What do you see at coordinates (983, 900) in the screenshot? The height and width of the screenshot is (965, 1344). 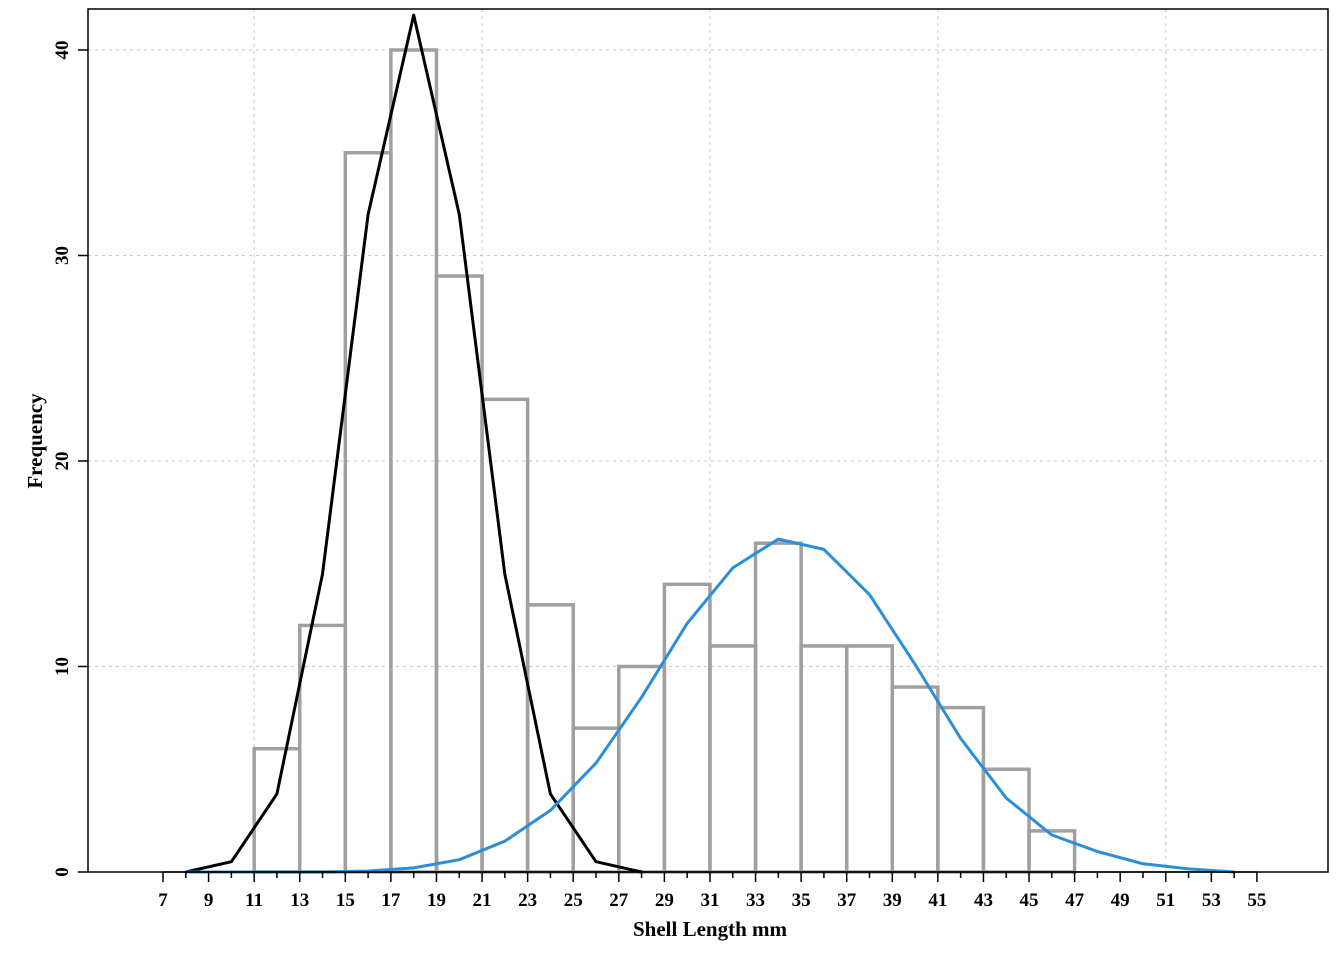 I see `x-tick-label: 43` at bounding box center [983, 900].